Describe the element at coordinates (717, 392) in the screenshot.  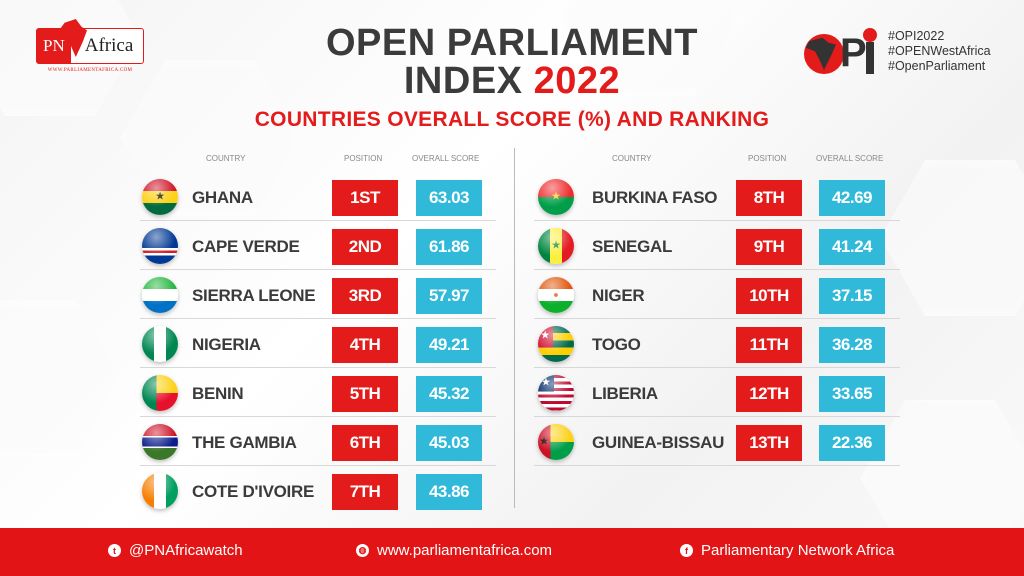
I see `table-row: ★ LIBERIA 12TH 33.65` at that location.